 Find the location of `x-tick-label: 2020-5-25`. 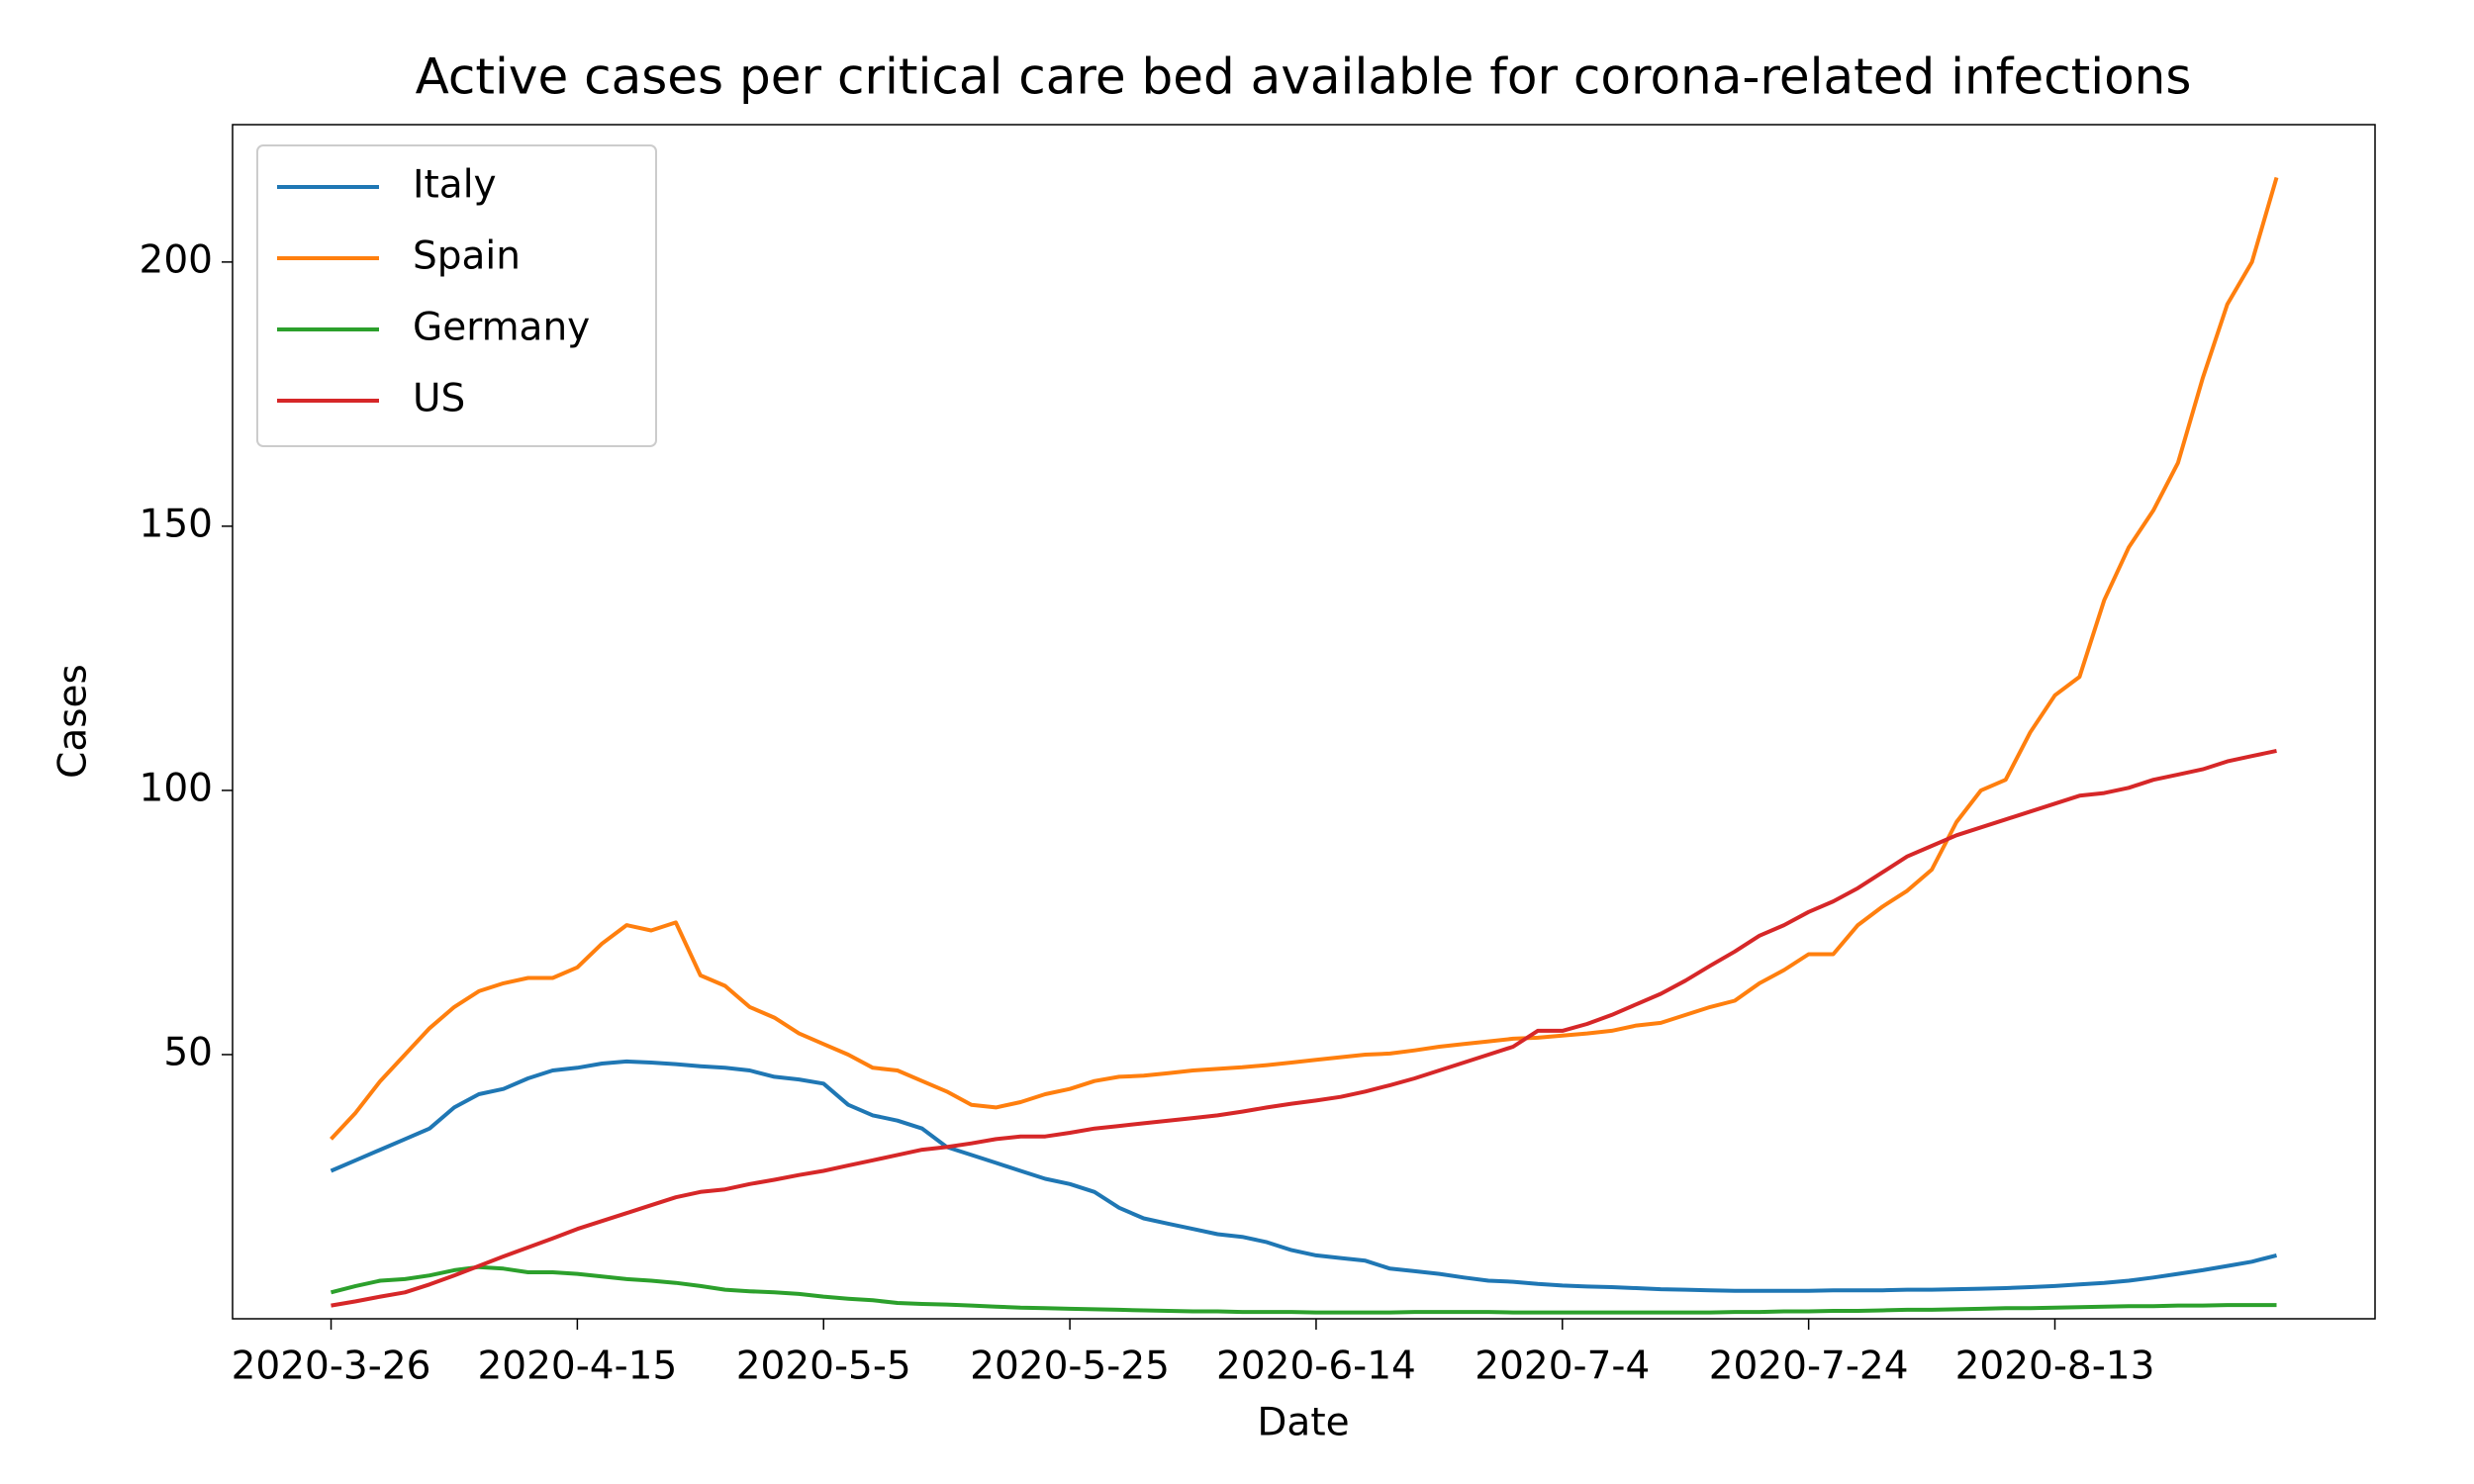

x-tick-label: 2020-5-25 is located at coordinates (1070, 1367).